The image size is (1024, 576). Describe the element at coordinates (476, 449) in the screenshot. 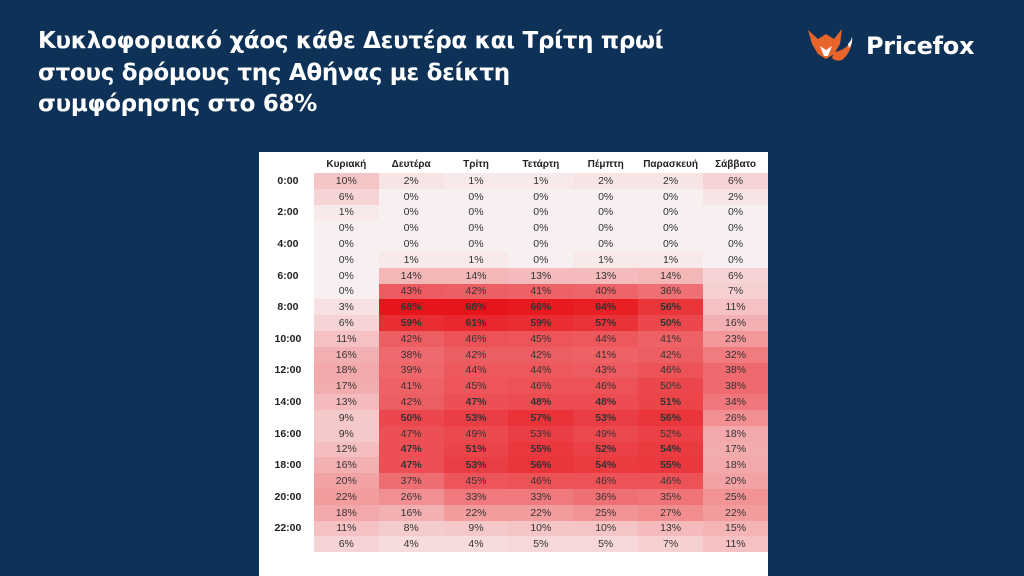

I see `heat-cell: 51%` at that location.